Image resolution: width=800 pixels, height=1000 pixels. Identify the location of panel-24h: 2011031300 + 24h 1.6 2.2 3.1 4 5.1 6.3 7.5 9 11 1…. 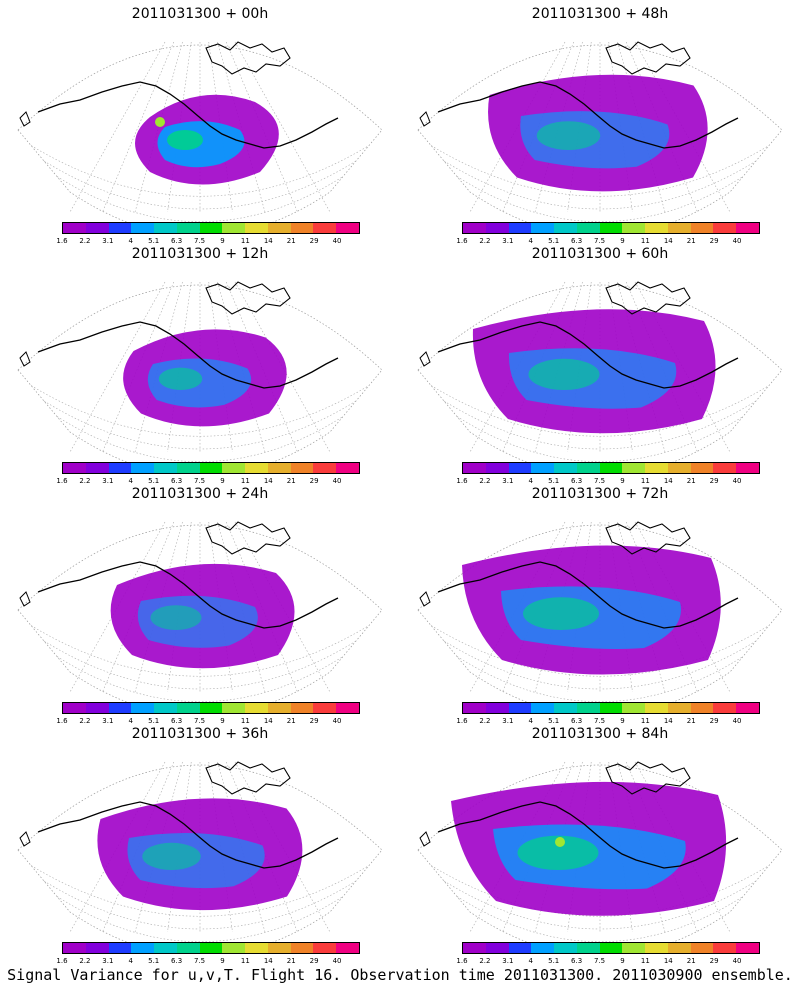
(200, 602).